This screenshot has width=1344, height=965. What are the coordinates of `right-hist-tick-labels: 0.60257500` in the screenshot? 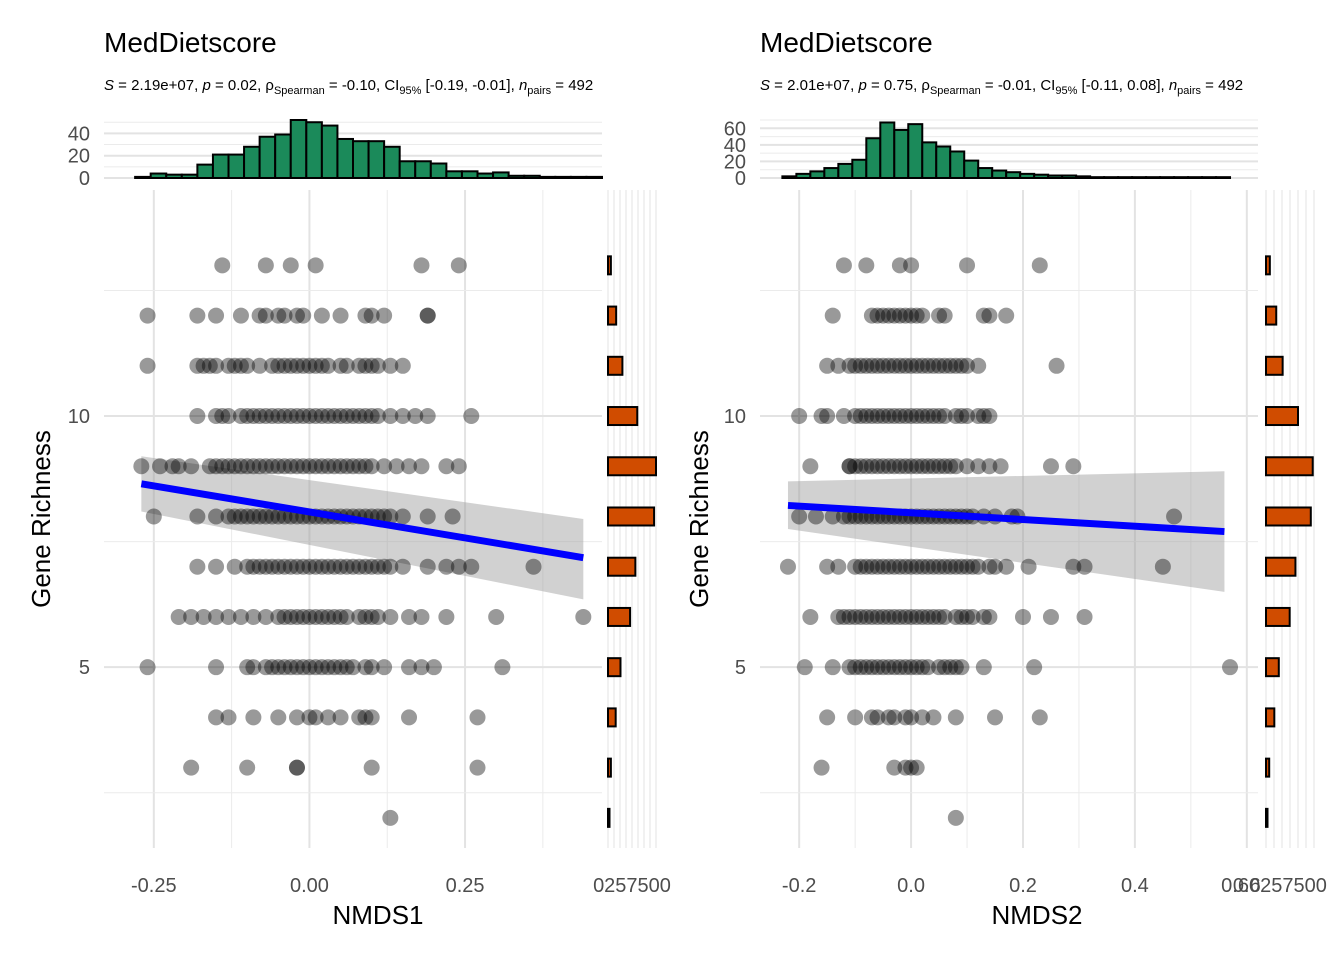 It's located at (1274, 886).